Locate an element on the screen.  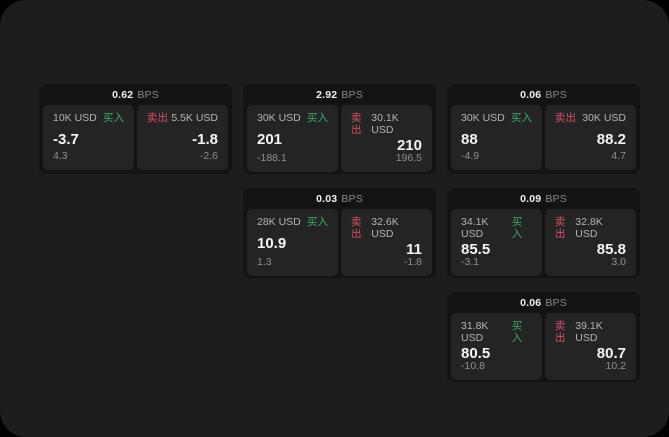
card-header: 0.03 BPS is located at coordinates (339, 198).